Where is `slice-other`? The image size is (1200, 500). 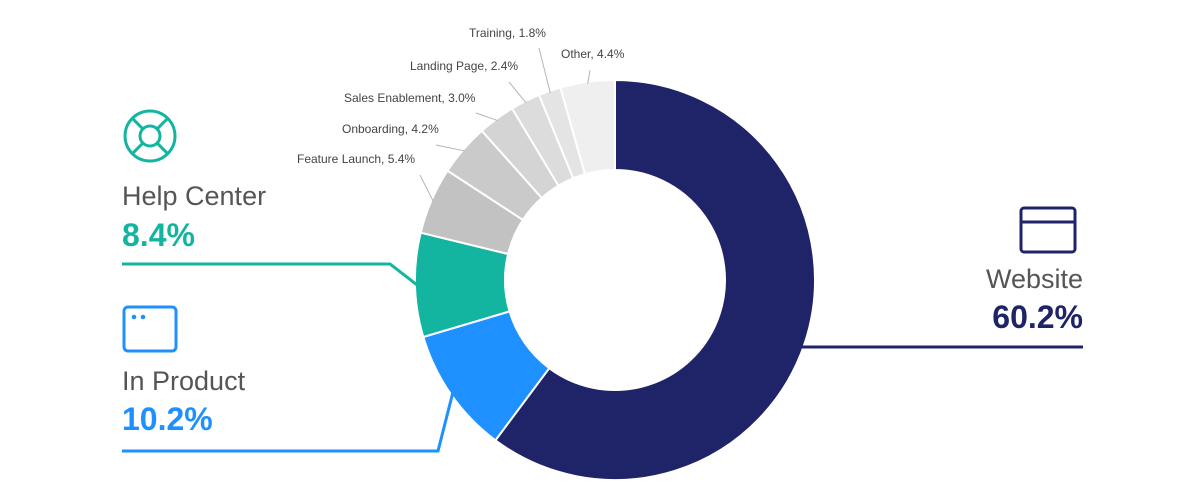
slice-other is located at coordinates (587, 127).